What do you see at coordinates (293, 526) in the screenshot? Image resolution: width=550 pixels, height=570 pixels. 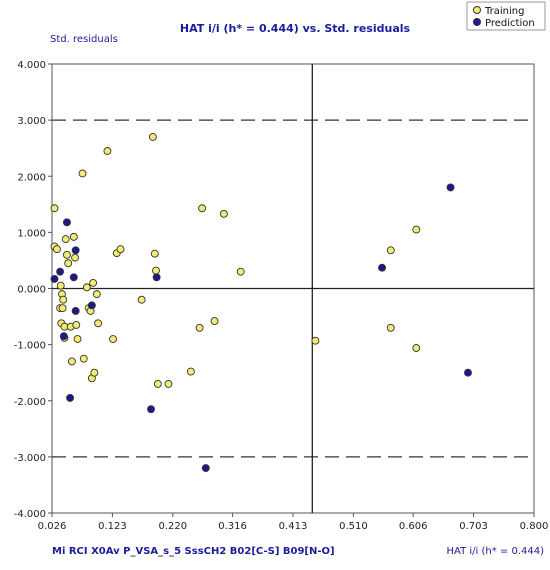 I see `x-tick-label: 0.413` at bounding box center [293, 526].